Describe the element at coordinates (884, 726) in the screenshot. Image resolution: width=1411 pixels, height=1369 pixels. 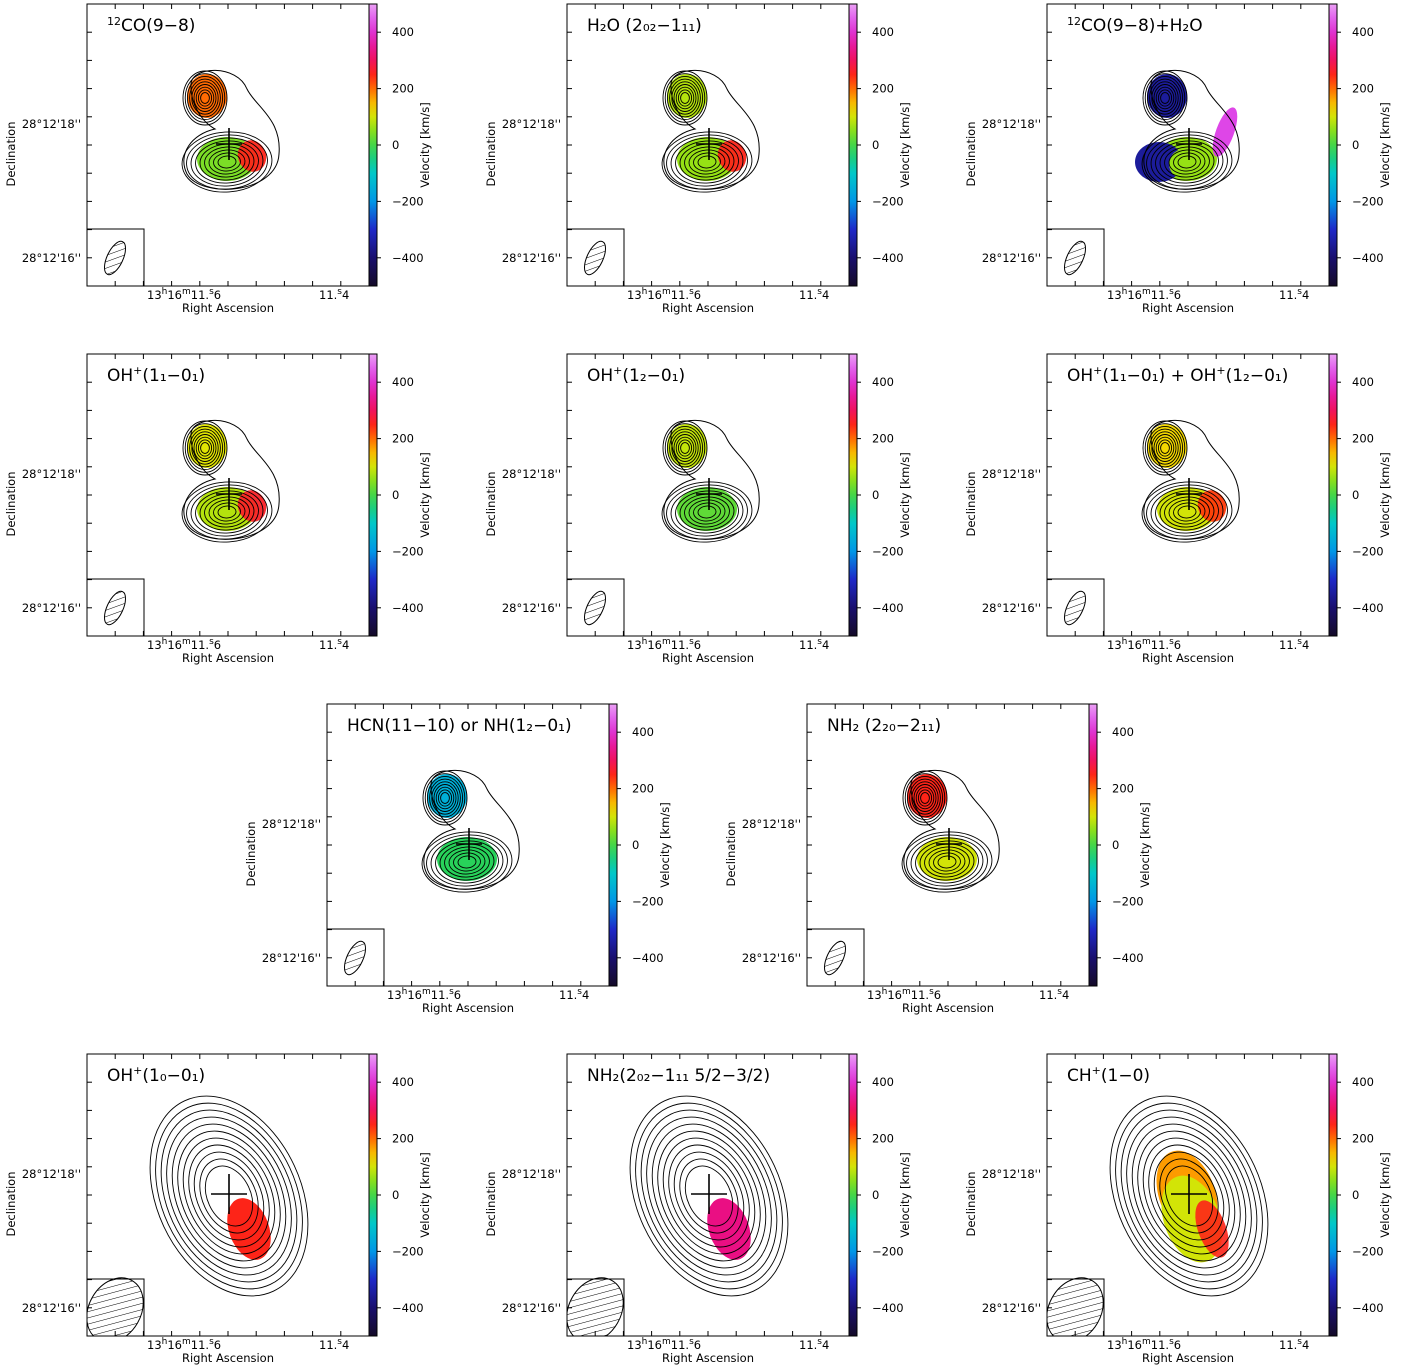
I see `panel-title: NH₂ (2₂₀−2₁₁)` at that location.